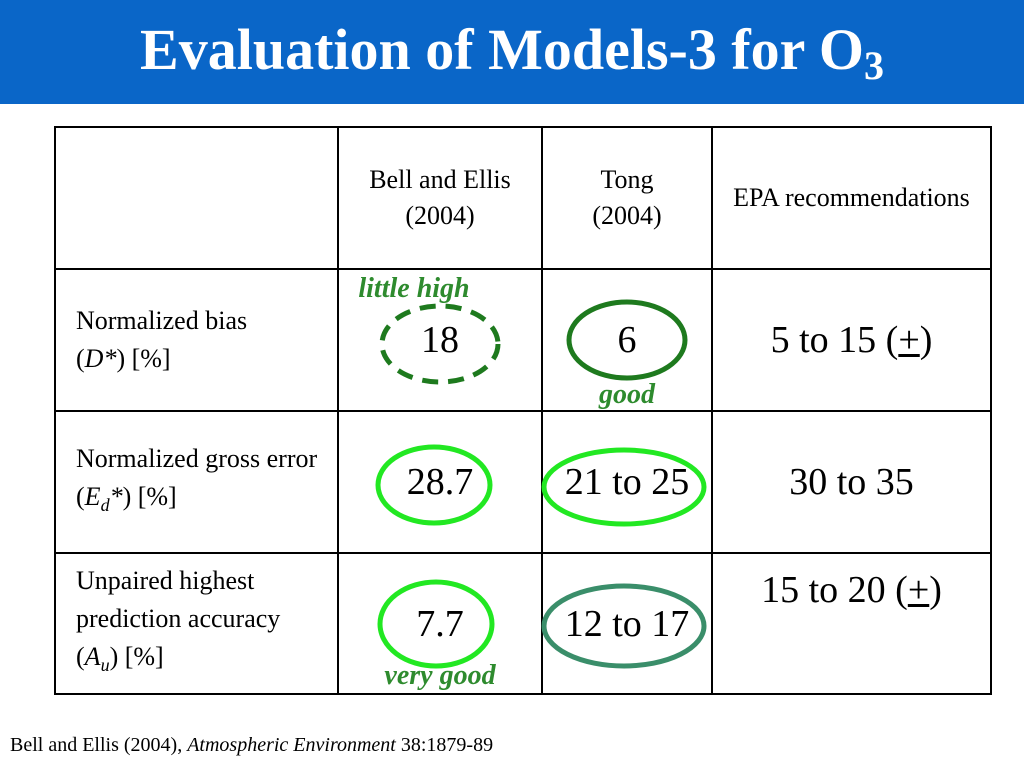 The width and height of the screenshot is (1024, 768). I want to click on symbol-a-u: Au, so click(97, 659).